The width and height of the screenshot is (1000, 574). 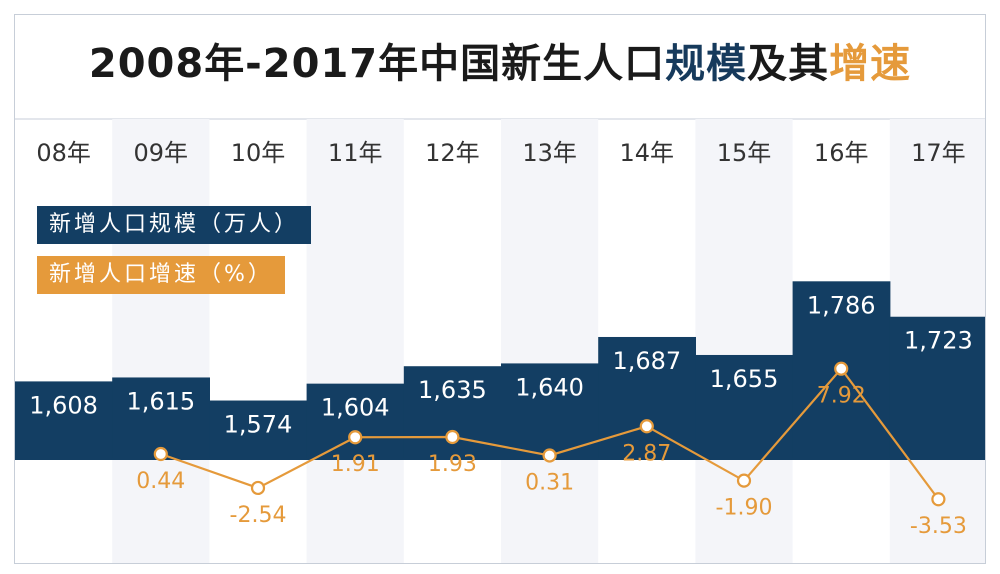 I want to click on title-part-speed: 增速, so click(x=870, y=64).